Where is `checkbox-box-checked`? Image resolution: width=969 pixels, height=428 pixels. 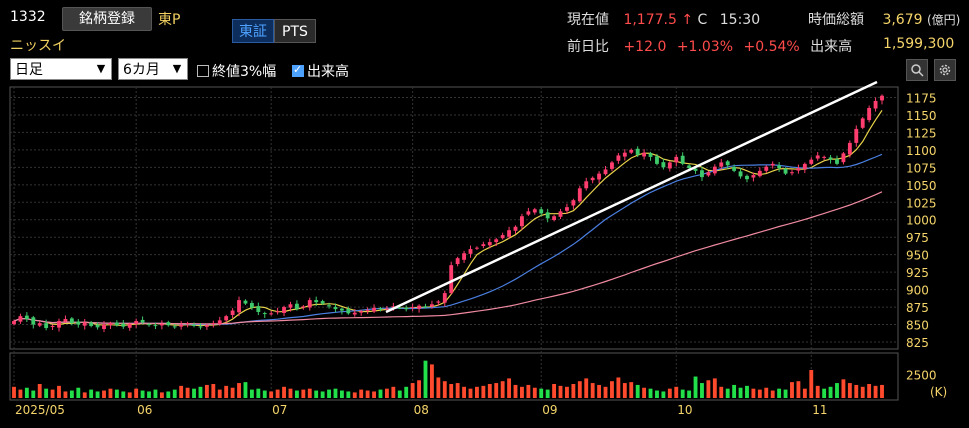
checkbox-box-checked is located at coordinates (298, 70).